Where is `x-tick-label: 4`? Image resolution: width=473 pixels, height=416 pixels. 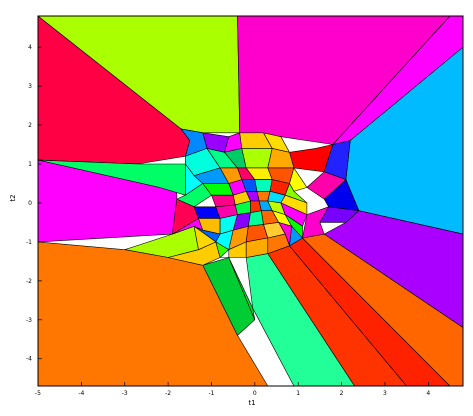 x-tick-label: 4 is located at coordinates (428, 393).